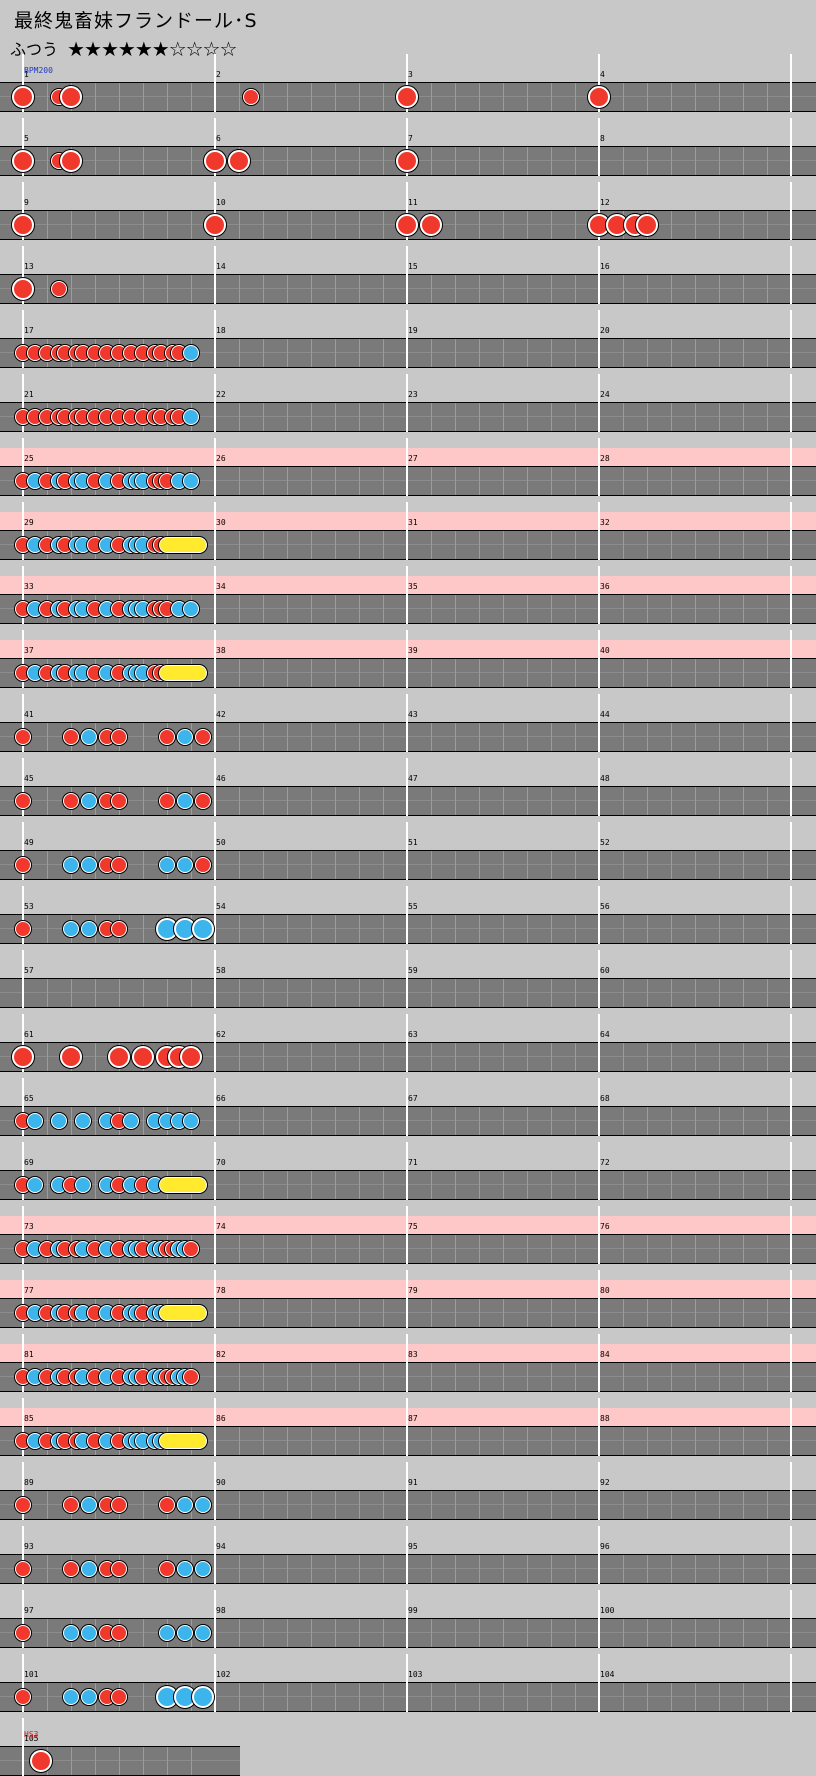 This screenshot has height=1776, width=816. Describe the element at coordinates (408, 1555) in the screenshot. I see `note-lane: 93 94 95 96` at that location.